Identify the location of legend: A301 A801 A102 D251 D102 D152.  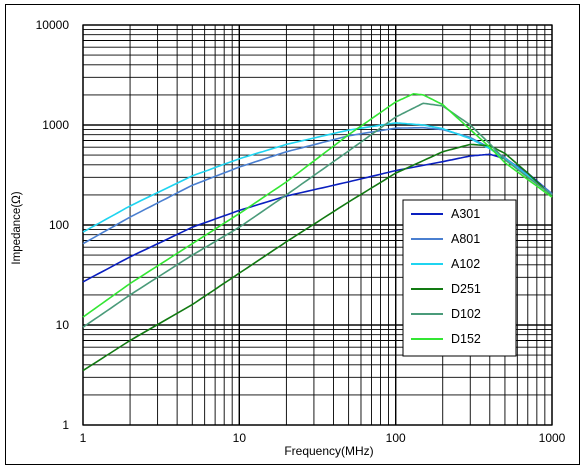
(459, 278).